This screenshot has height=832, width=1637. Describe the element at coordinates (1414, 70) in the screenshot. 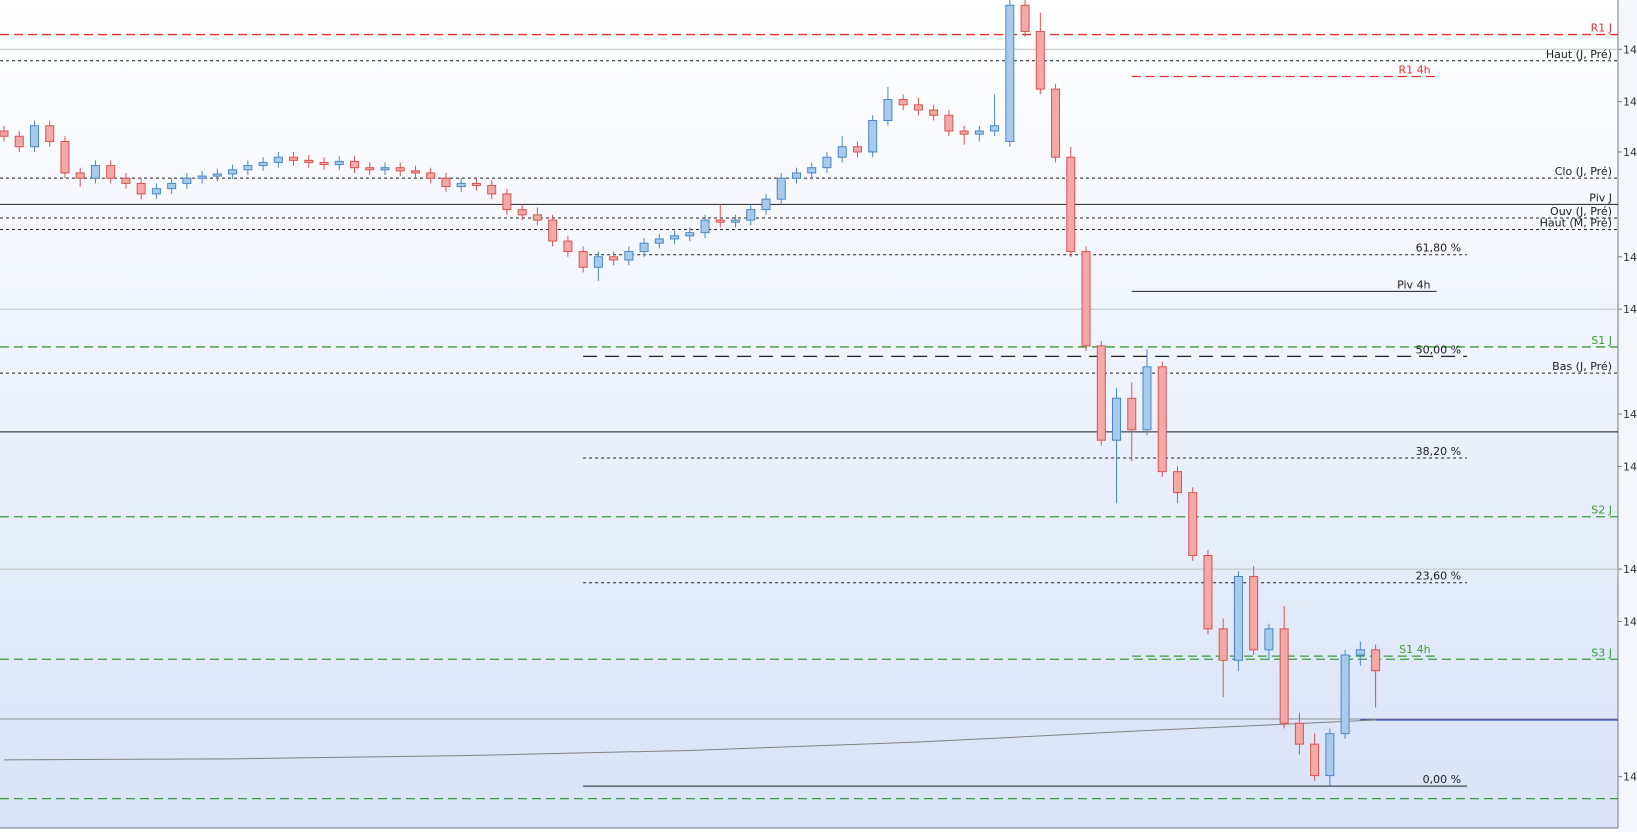

I see `level-label: R1 4h` at that location.